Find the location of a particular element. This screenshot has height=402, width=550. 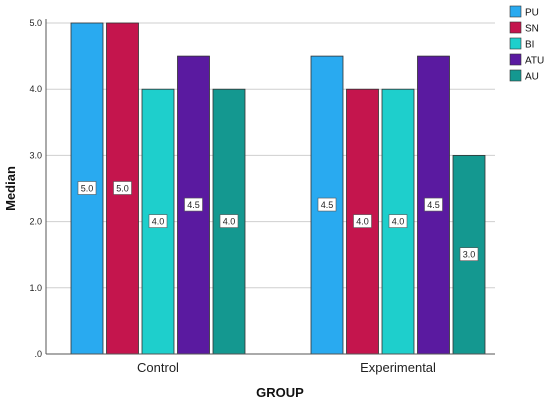

legend-label: ATU is located at coordinates (534, 61).